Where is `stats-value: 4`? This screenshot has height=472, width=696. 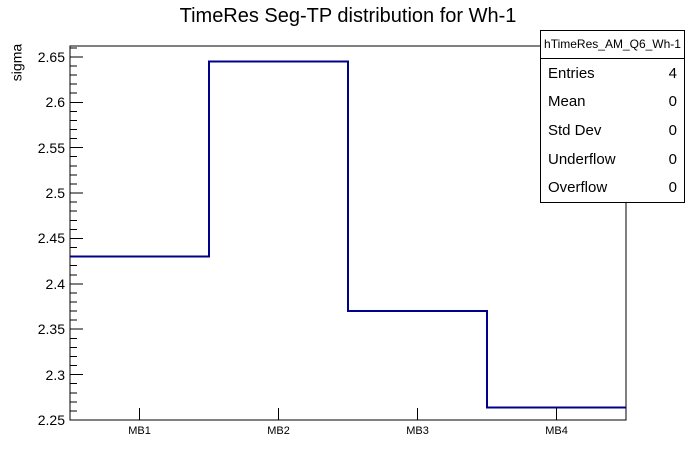 stats-value: 4 is located at coordinates (672, 73).